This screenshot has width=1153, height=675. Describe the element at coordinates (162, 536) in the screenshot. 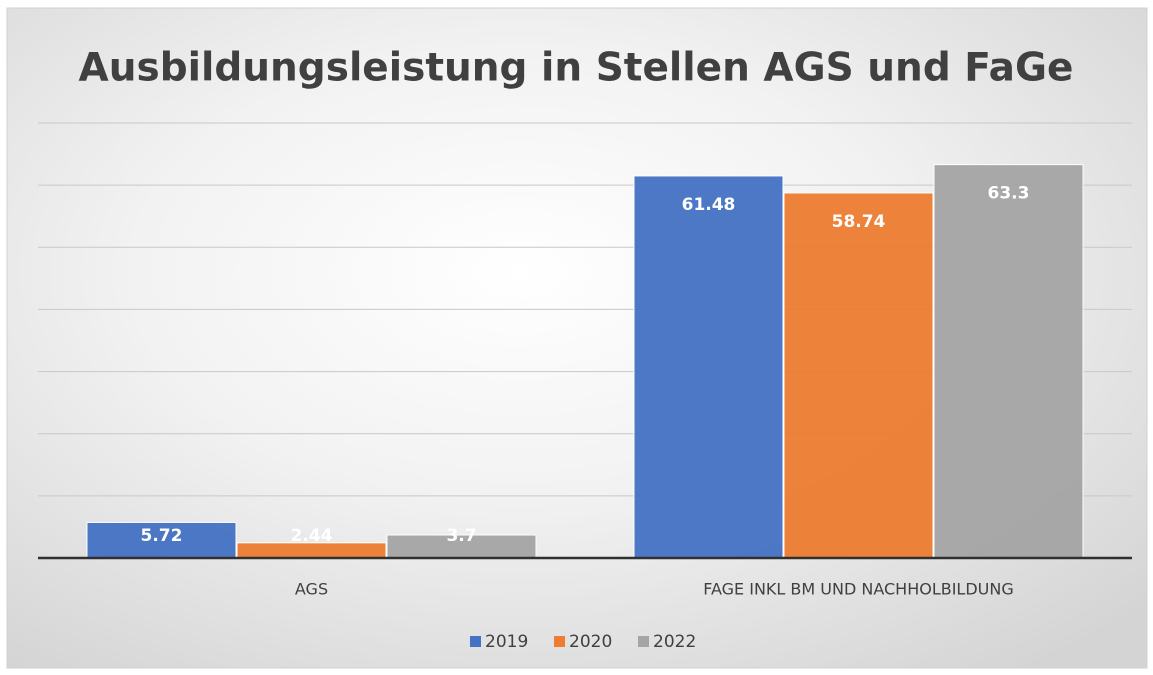

I see `data-label: 5.72` at that location.